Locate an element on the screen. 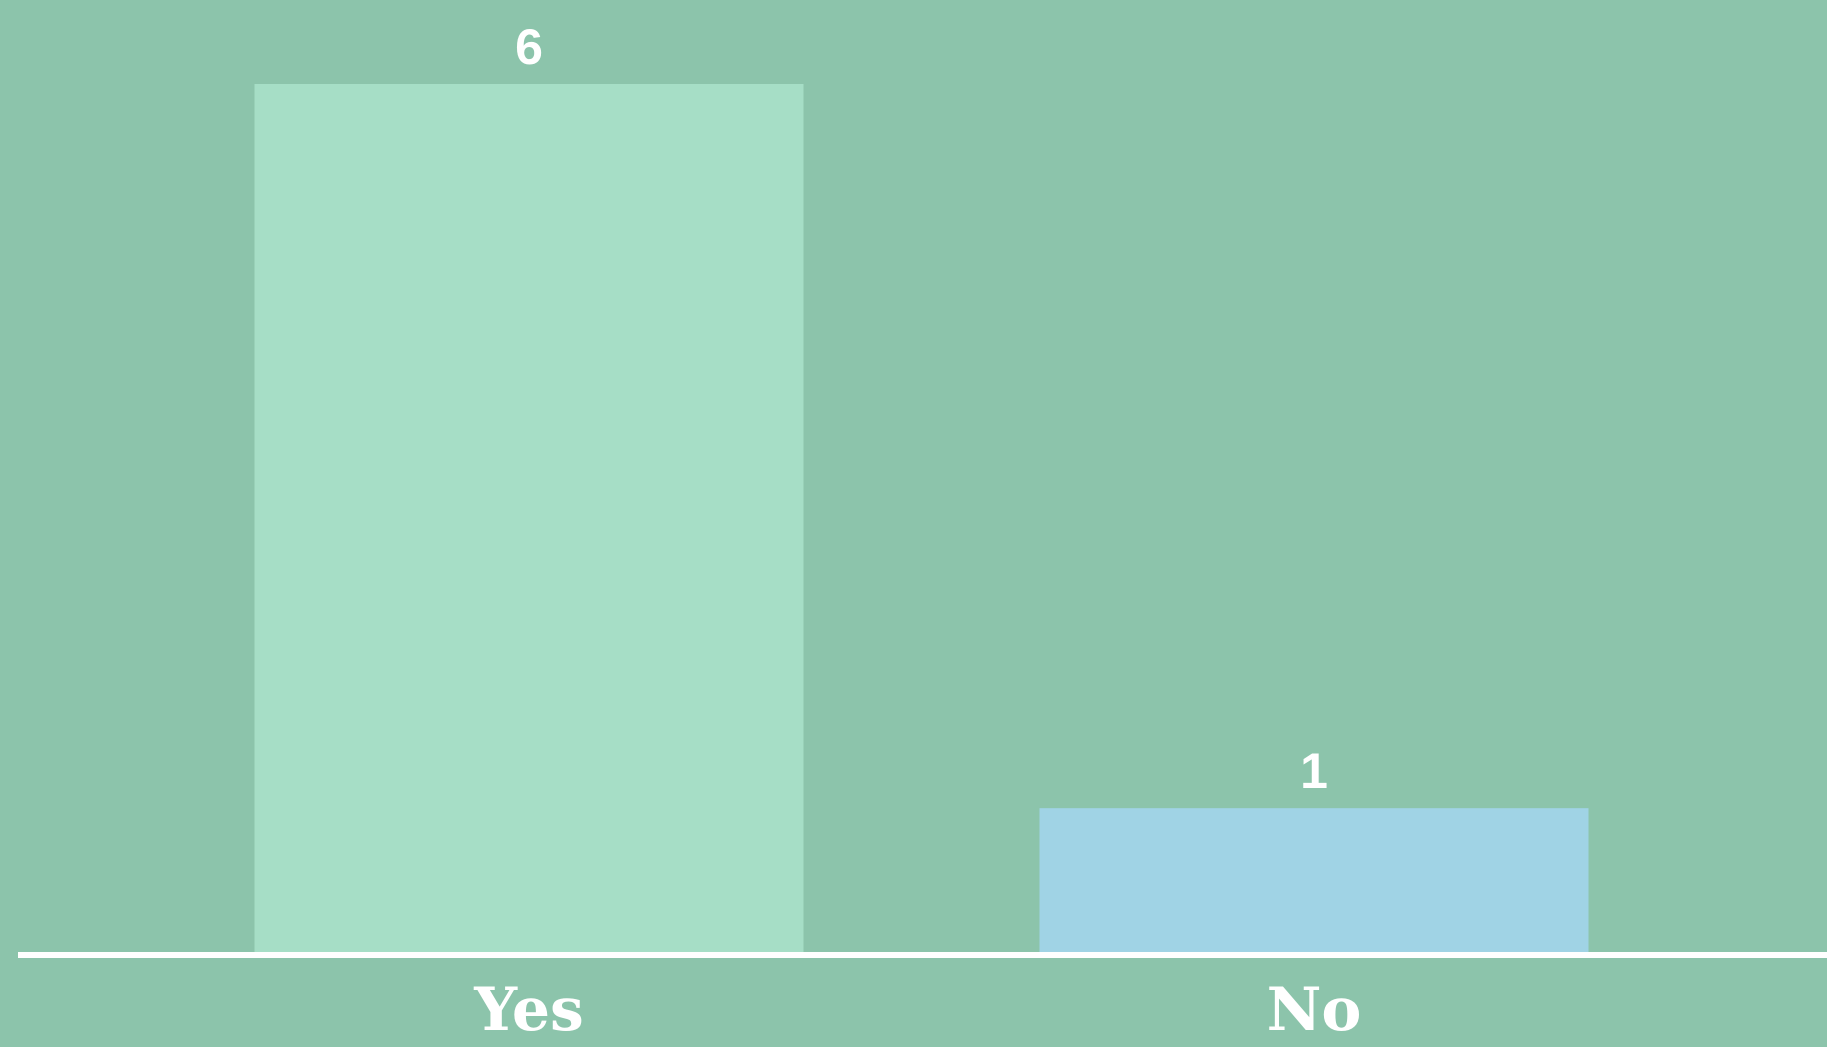 The image size is (1827, 1047). data-label-yes: 6 is located at coordinates (529, 47).